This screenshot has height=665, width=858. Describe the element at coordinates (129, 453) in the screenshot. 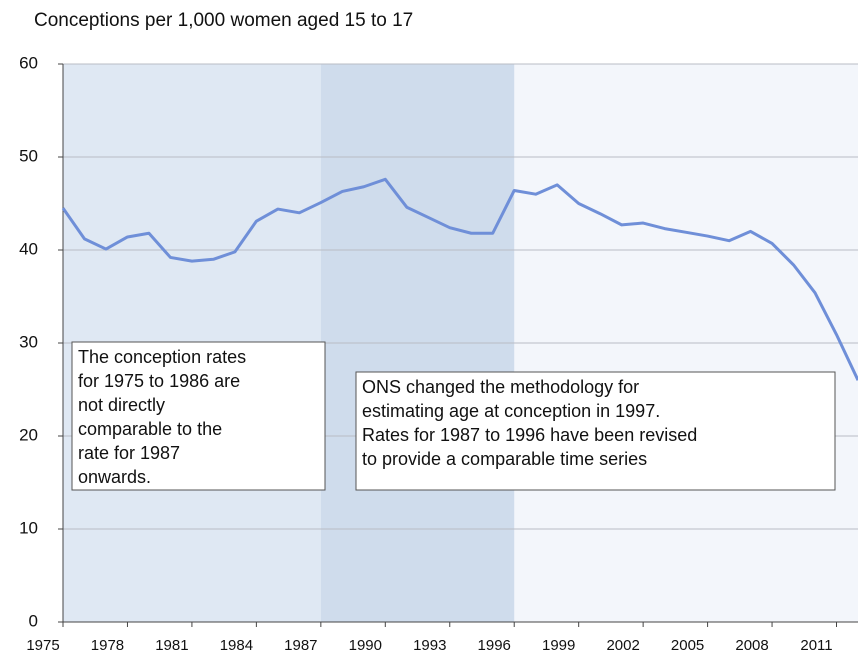

I see `annotation-text: rate for 1987` at that location.